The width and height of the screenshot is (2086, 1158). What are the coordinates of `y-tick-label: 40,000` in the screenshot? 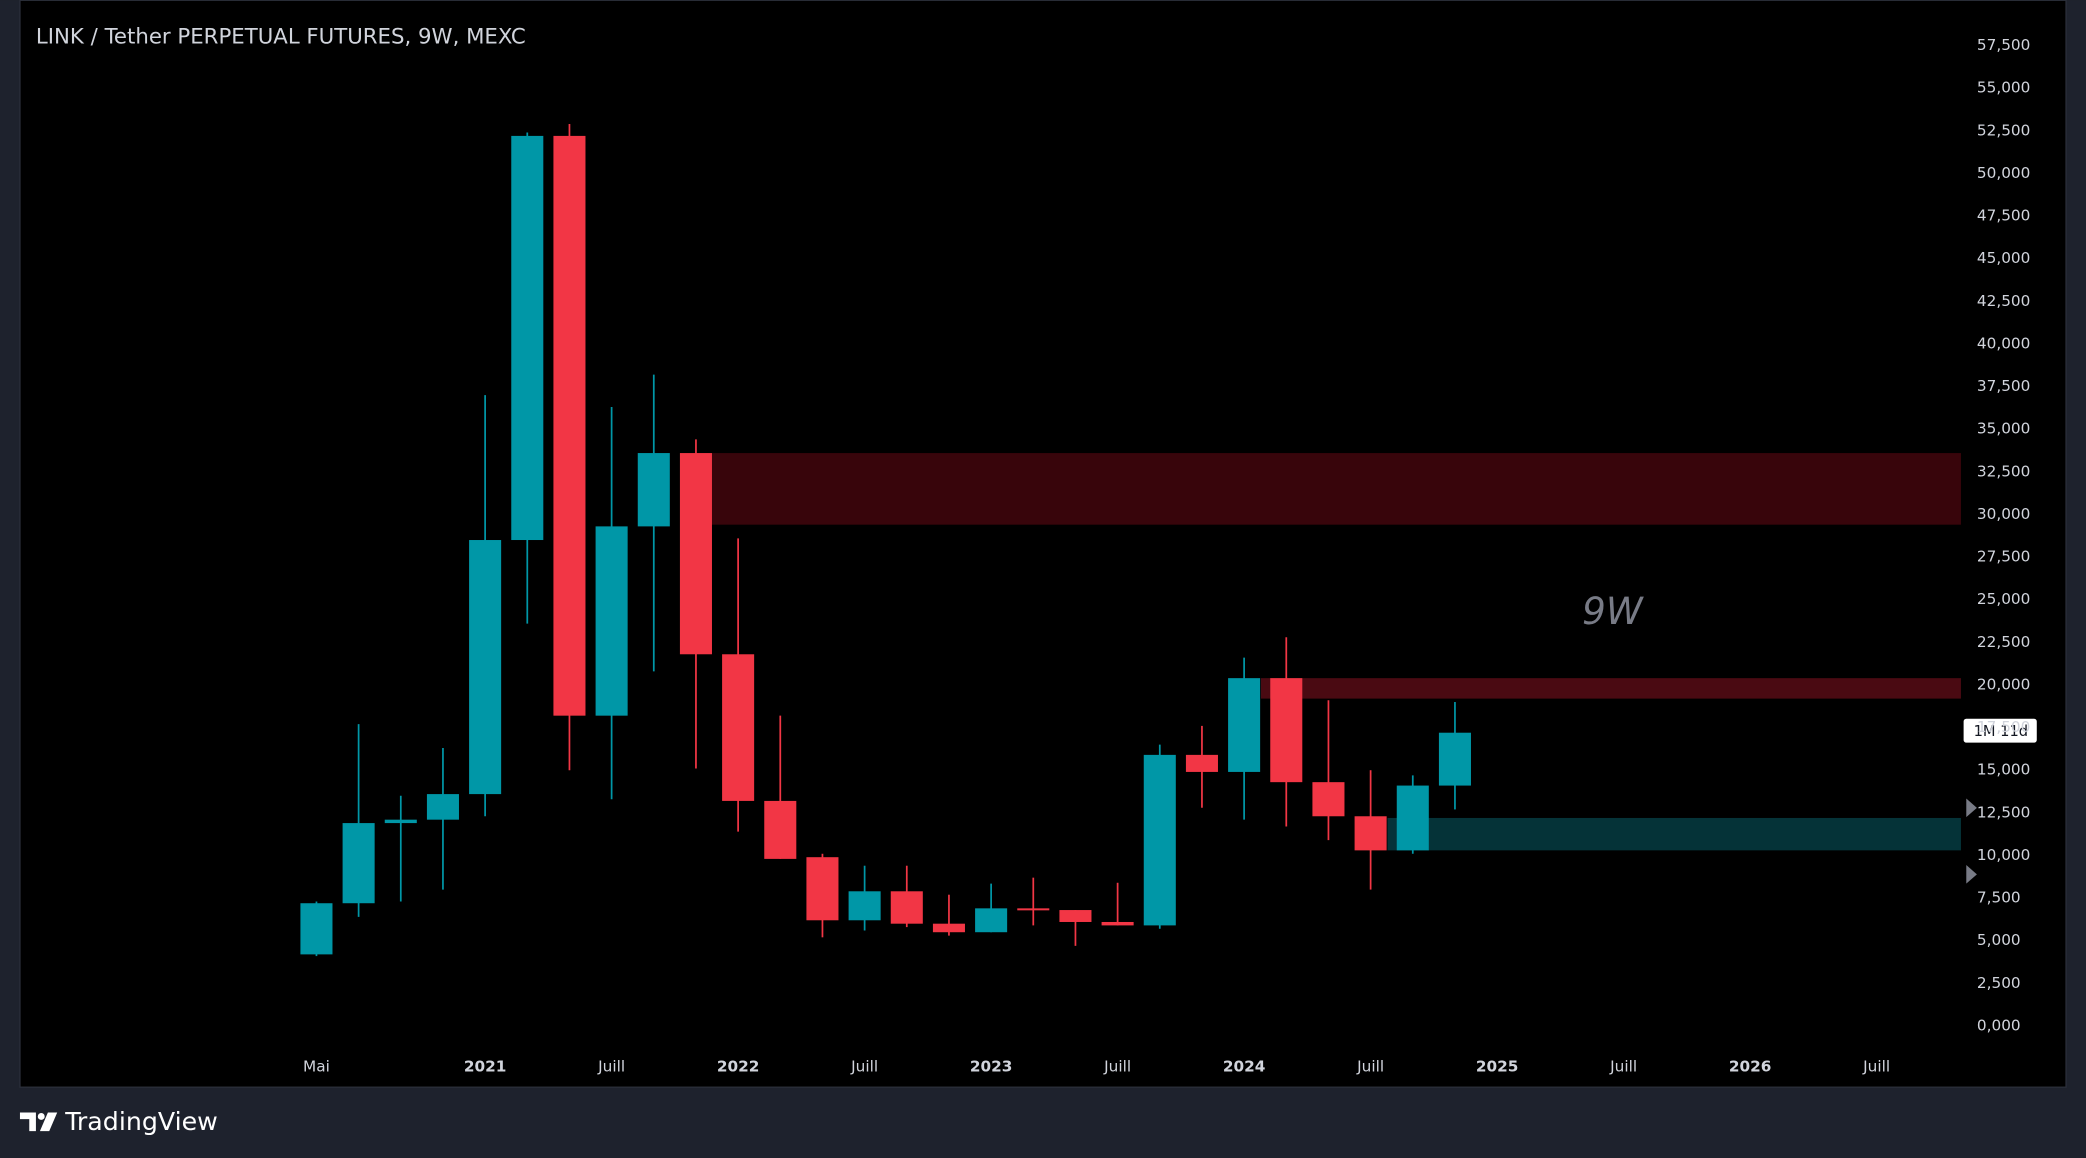 It's located at (2003, 343).